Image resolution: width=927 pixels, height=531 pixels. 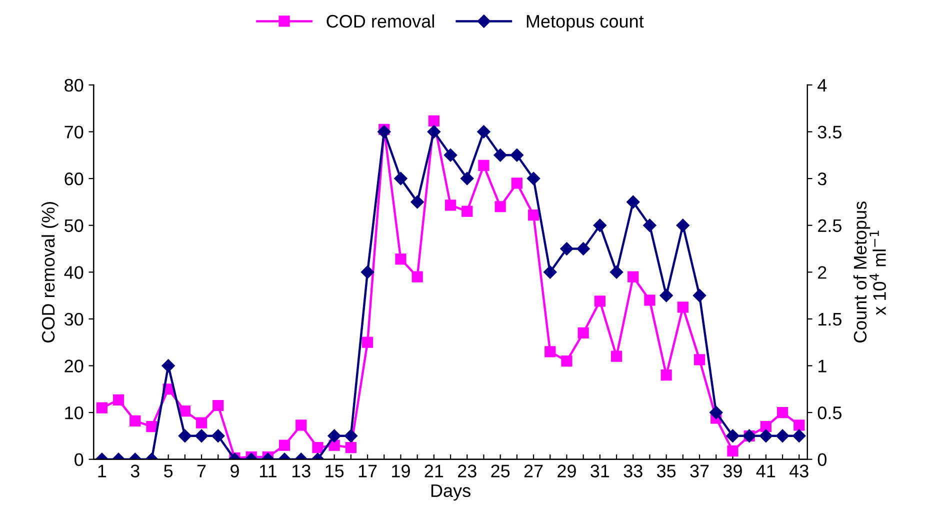 I want to click on x-tick-label: 29, so click(x=567, y=471).